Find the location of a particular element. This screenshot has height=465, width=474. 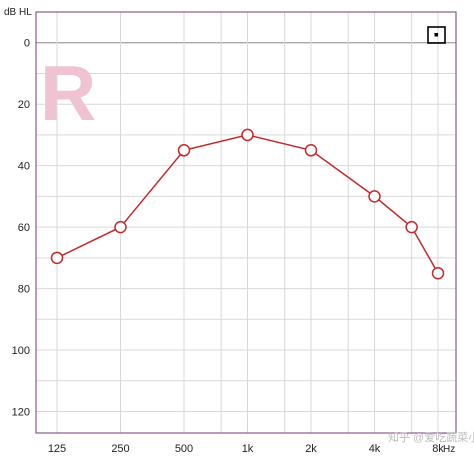

x-tick-label: 1k is located at coordinates (248, 449).